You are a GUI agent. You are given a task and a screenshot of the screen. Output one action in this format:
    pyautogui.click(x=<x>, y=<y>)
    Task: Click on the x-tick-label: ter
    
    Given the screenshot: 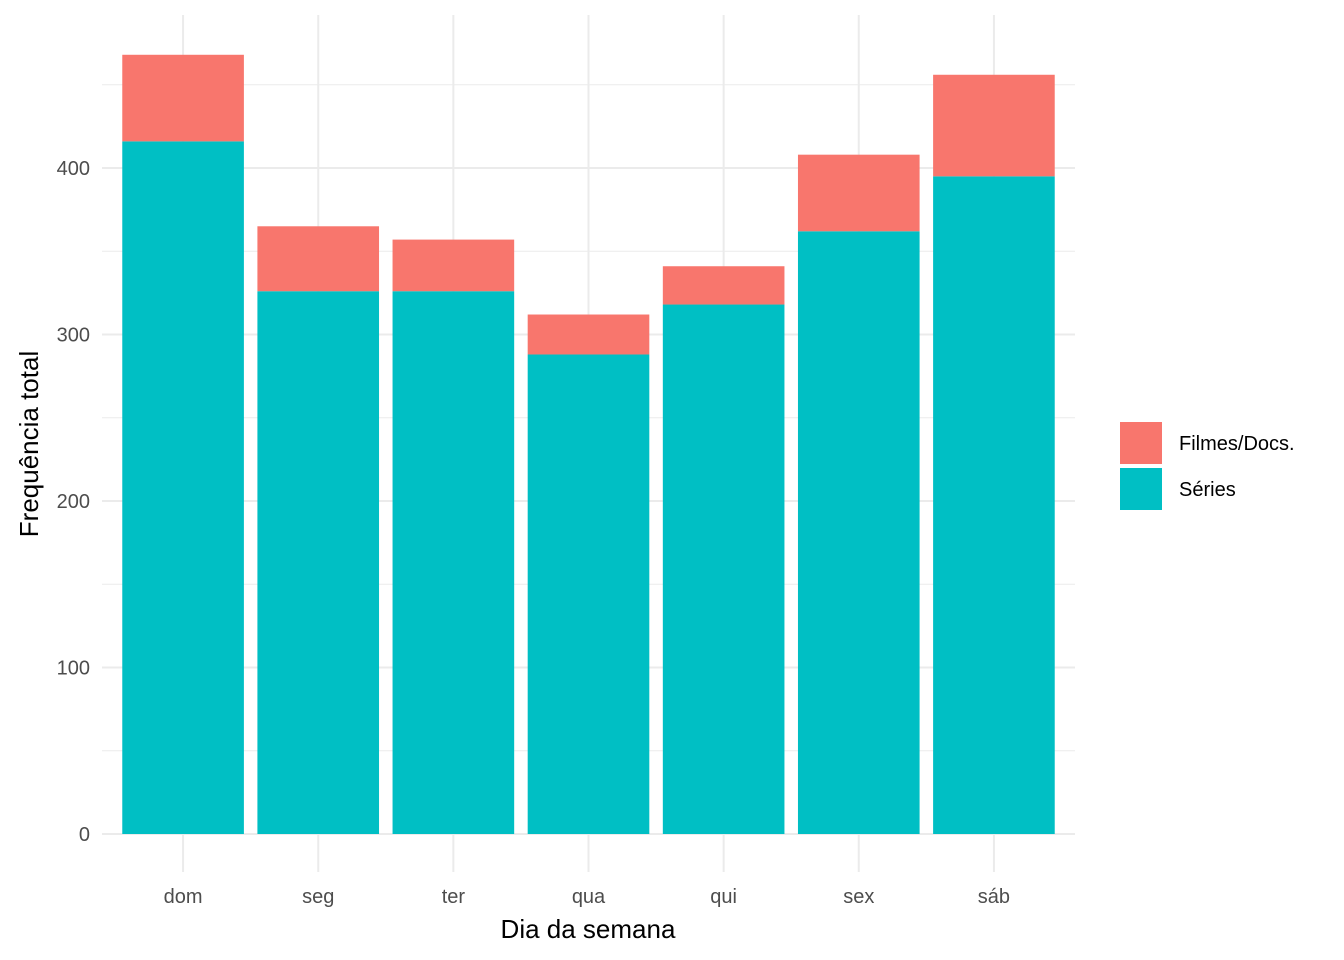 What is the action you would take?
    pyautogui.click(x=454, y=897)
    